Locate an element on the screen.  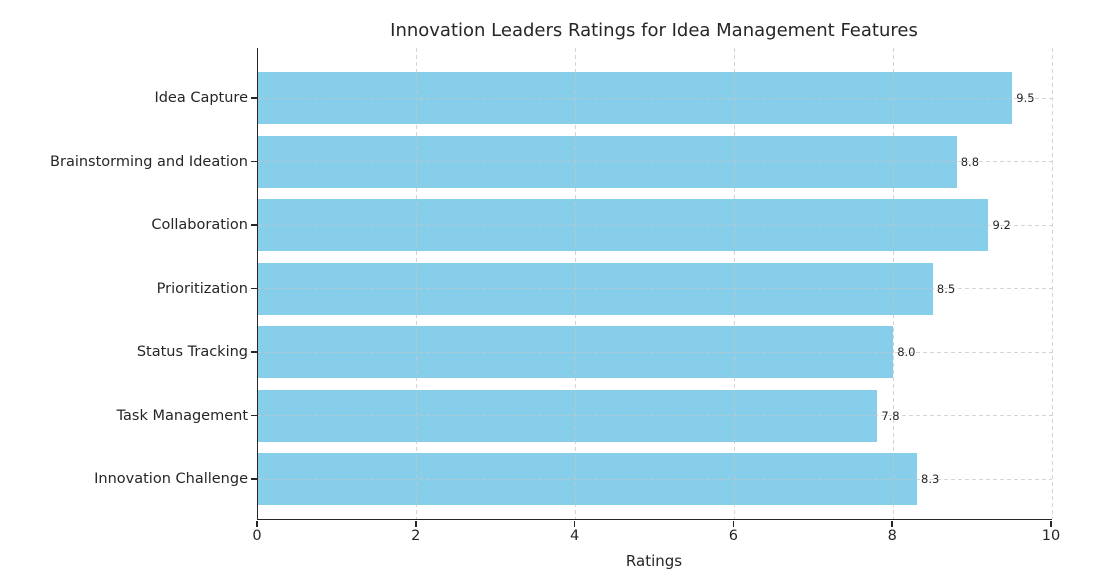
y-tick-label: Brainstorming and Ideation is located at coordinates (149, 161).